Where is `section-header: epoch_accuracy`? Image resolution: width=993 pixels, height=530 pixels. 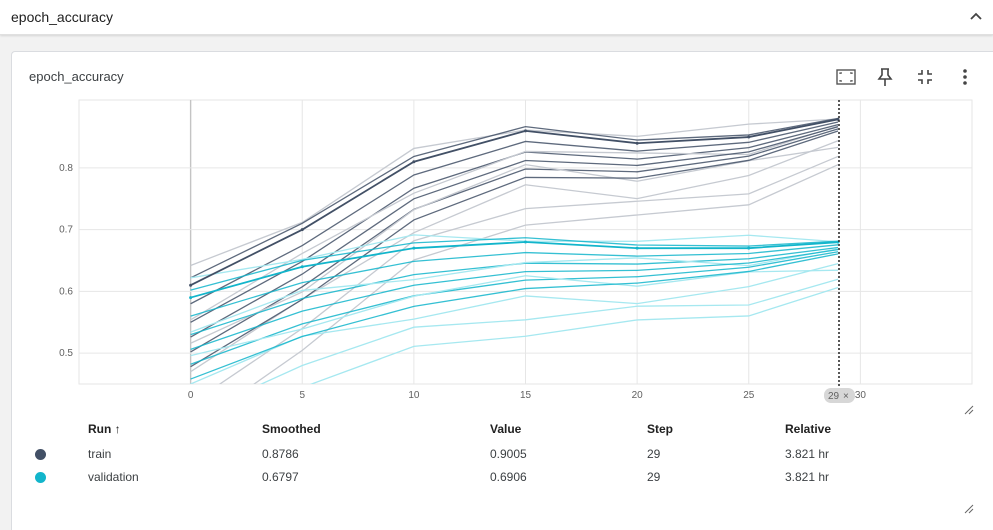 section-header: epoch_accuracy is located at coordinates (496, 17).